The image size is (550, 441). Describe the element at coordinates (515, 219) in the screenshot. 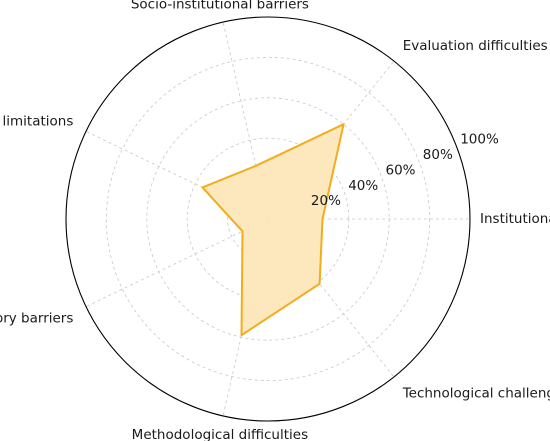

I see `category-label: Institutional process` at that location.